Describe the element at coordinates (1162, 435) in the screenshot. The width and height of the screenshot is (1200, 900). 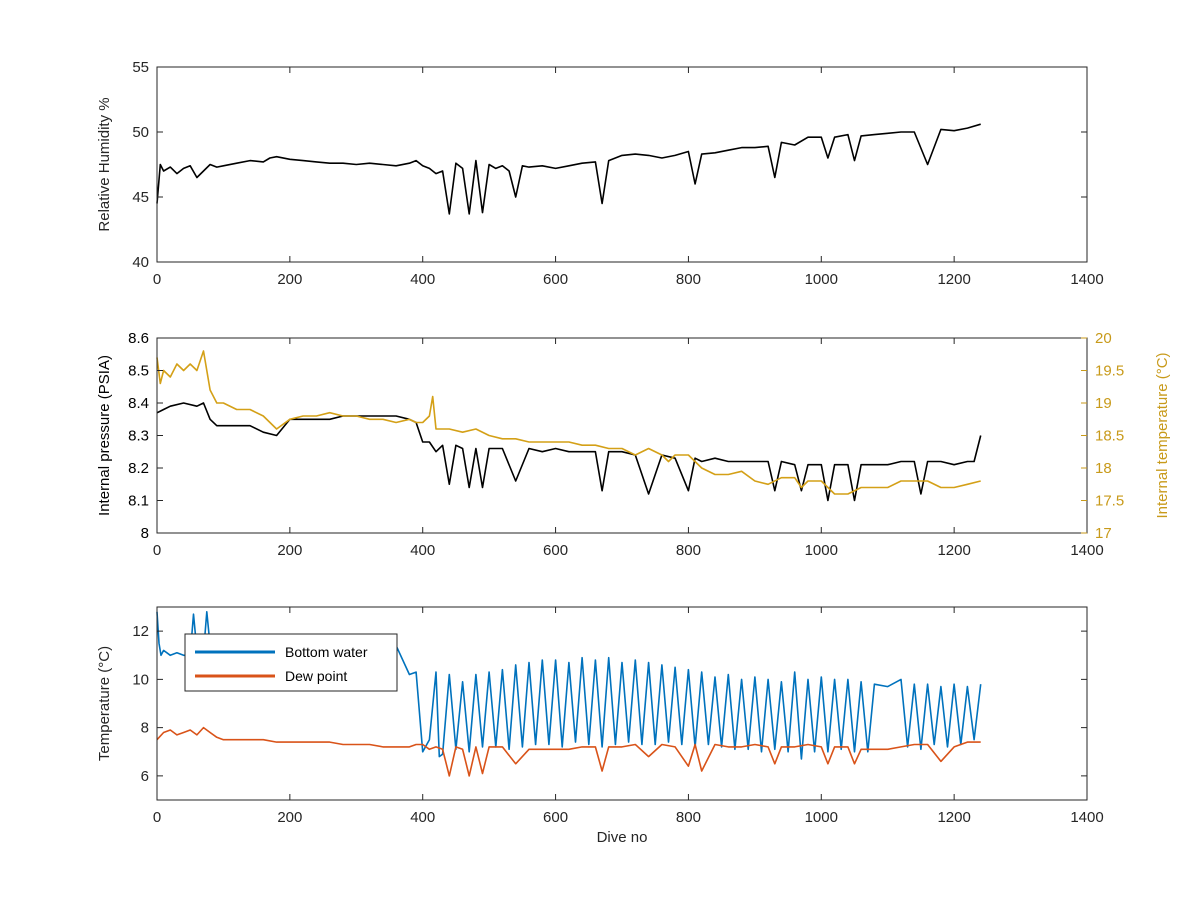
I see `internal-temperature-y-axis-label: Internal temperature (°C)` at that location.